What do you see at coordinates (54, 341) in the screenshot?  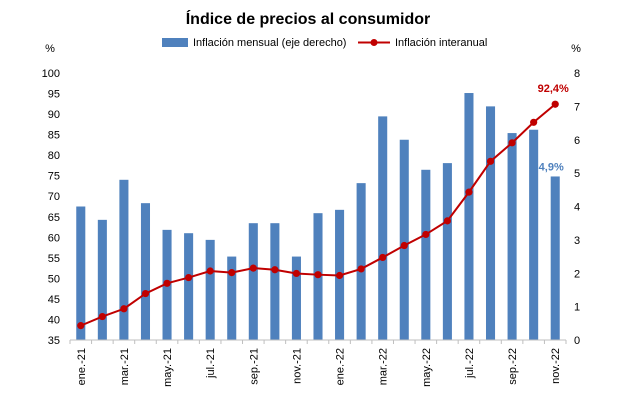 I see `left-tick-label: 35` at bounding box center [54, 341].